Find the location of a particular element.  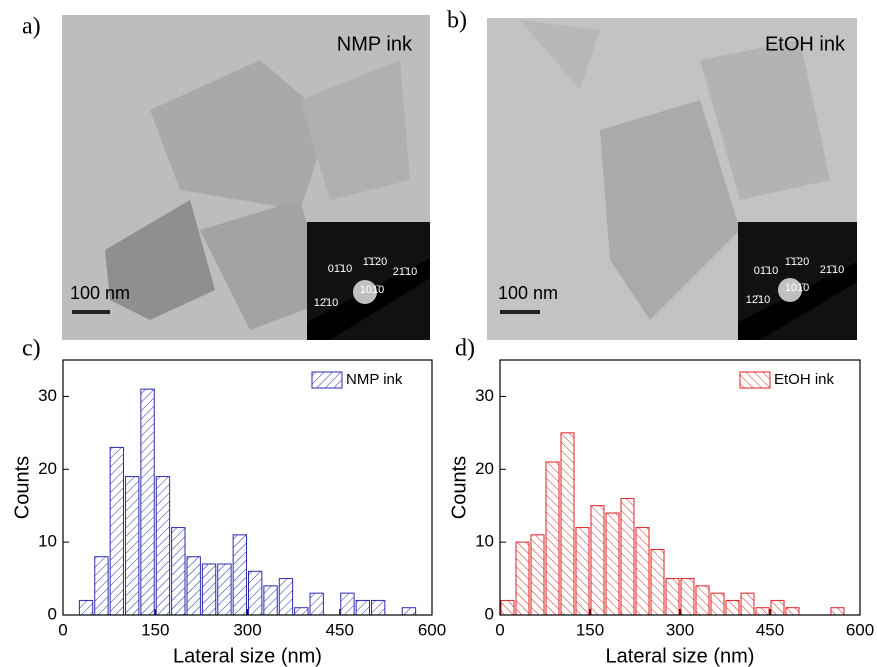

image-caption: NMP ink is located at coordinates (375, 44).